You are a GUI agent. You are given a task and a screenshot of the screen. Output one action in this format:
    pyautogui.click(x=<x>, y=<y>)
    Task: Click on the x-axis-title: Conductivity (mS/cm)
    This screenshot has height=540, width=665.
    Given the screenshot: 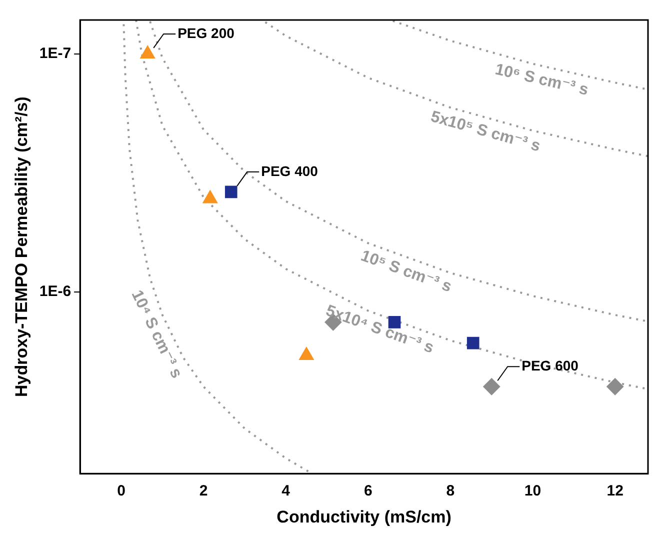 What is the action you would take?
    pyautogui.click(x=364, y=516)
    